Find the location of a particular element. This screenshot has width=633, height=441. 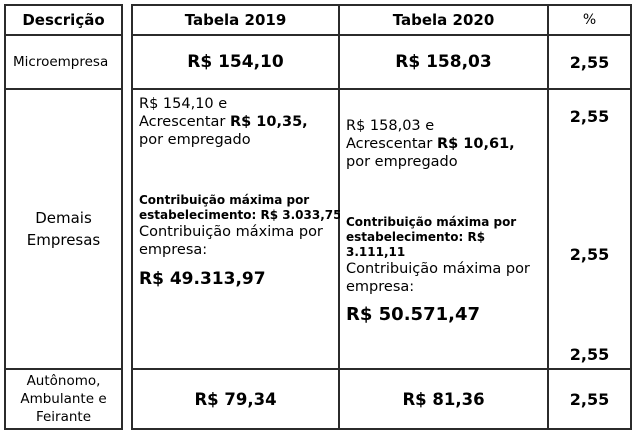

demais-empresas-label-cell: Demais Empresas is located at coordinates (63, 229).